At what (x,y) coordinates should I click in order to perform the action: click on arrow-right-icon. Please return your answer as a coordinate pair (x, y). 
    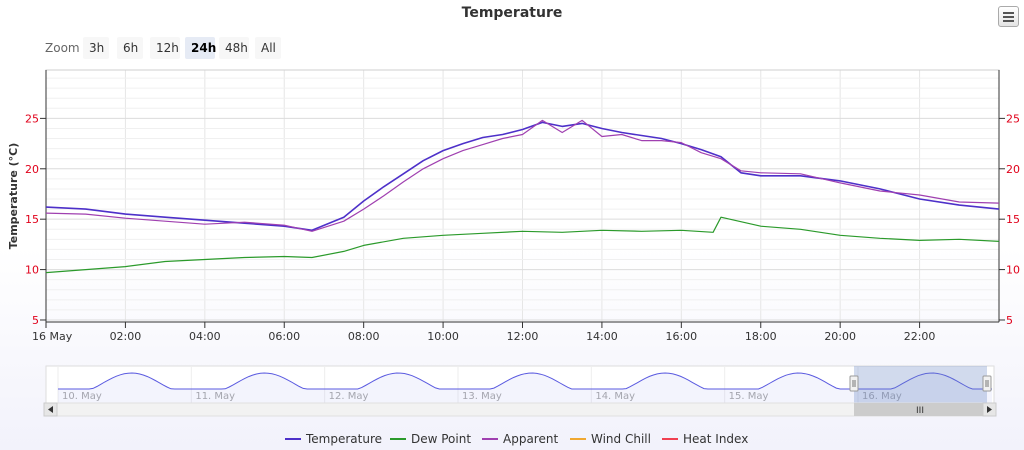
    Looking at the image, I should click on (989, 409).